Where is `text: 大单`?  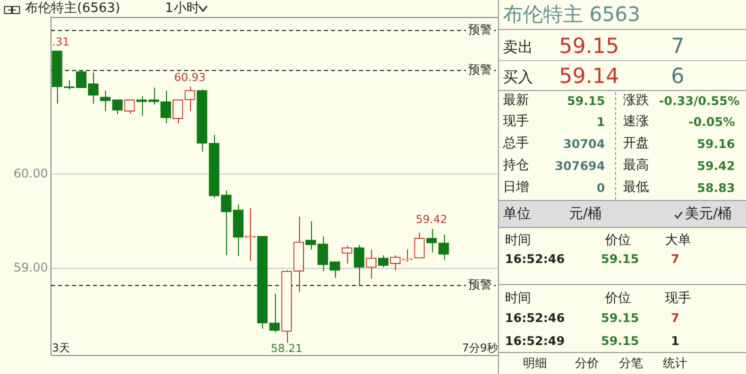 text: 大单 is located at coordinates (678, 240).